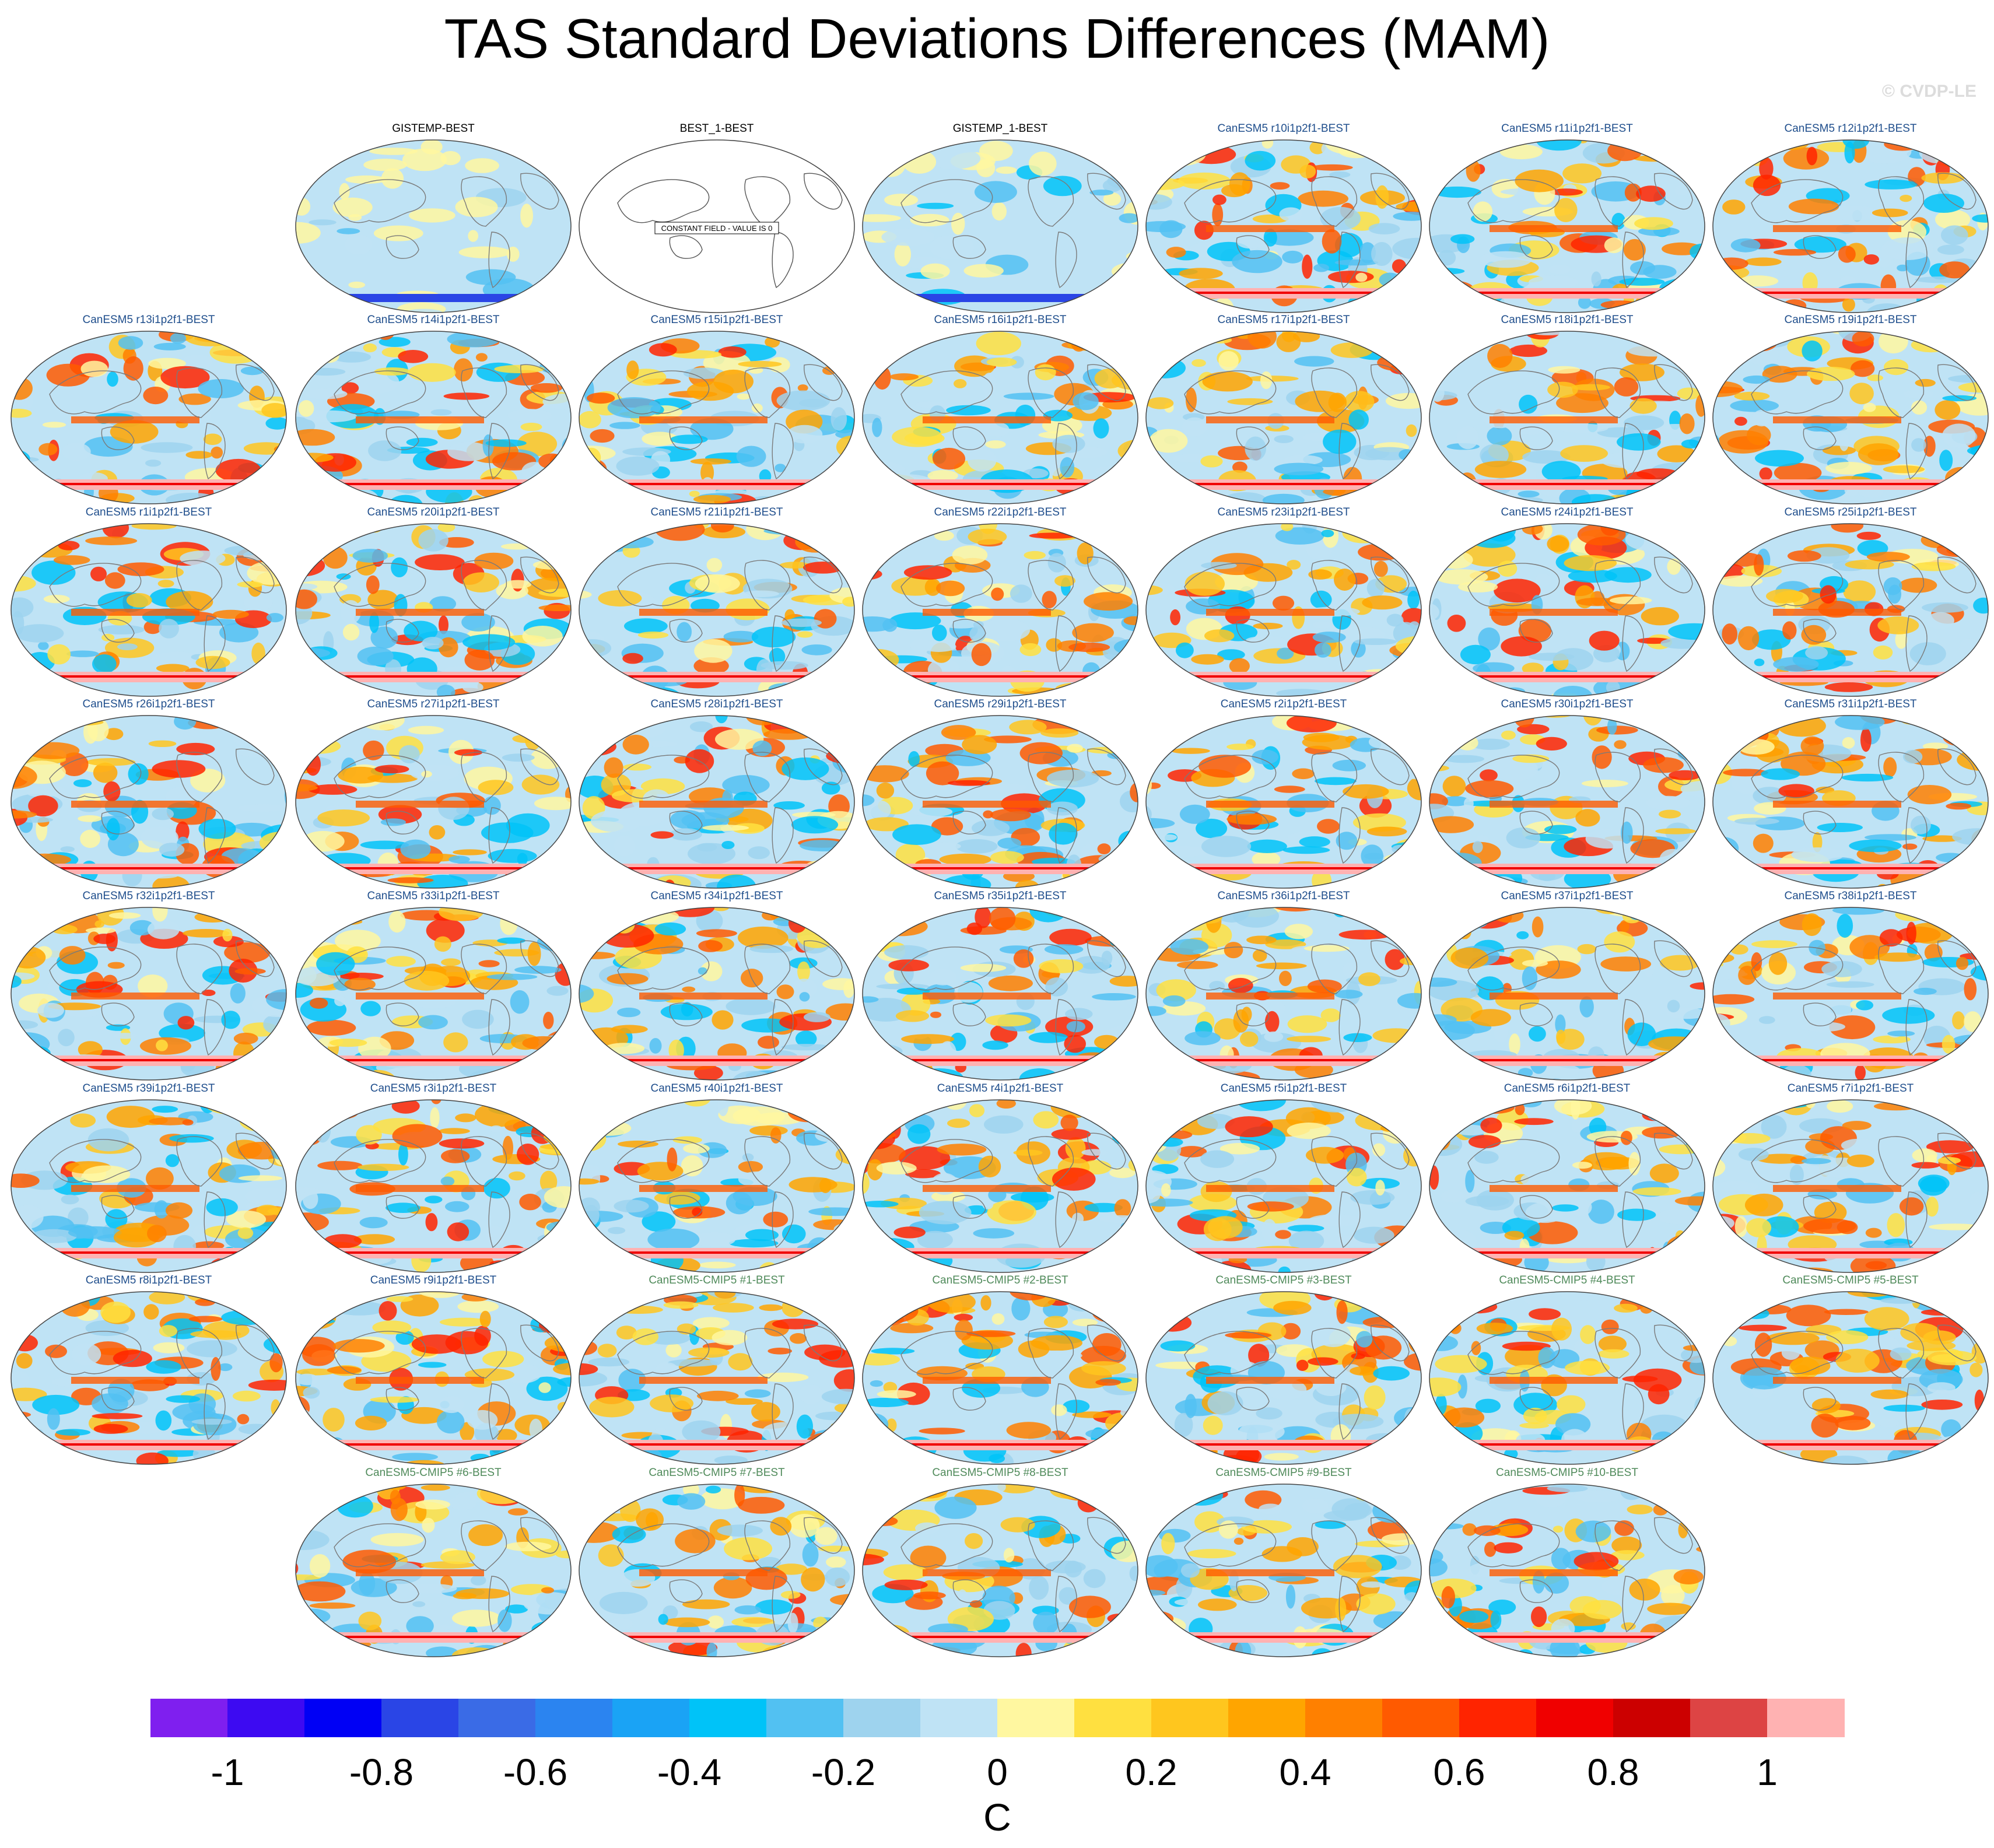 This screenshot has width=1994, height=1848. Describe the element at coordinates (1000, 1370) in the screenshot. I see `map-panel: CanESM5-CMIP5 #2-BEST` at that location.